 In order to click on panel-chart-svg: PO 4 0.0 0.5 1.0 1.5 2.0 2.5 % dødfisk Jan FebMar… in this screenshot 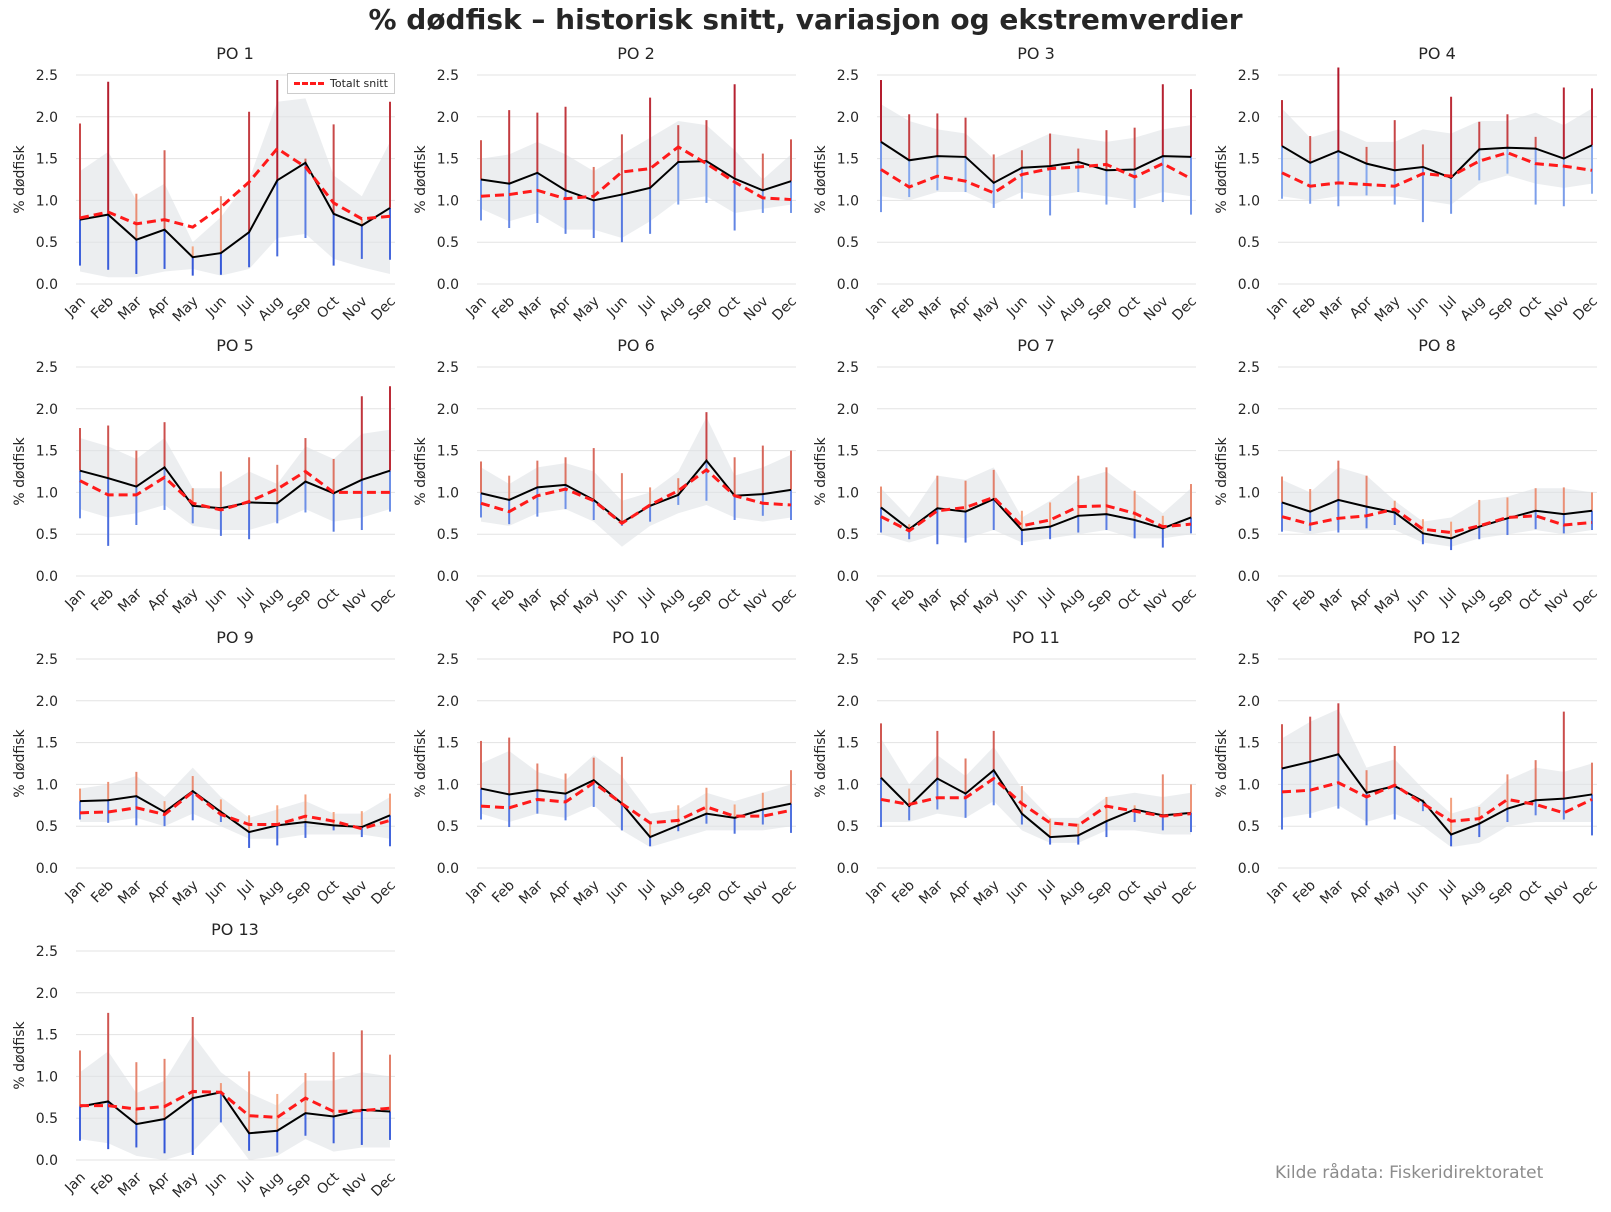, I will do `click(1407, 184)`.